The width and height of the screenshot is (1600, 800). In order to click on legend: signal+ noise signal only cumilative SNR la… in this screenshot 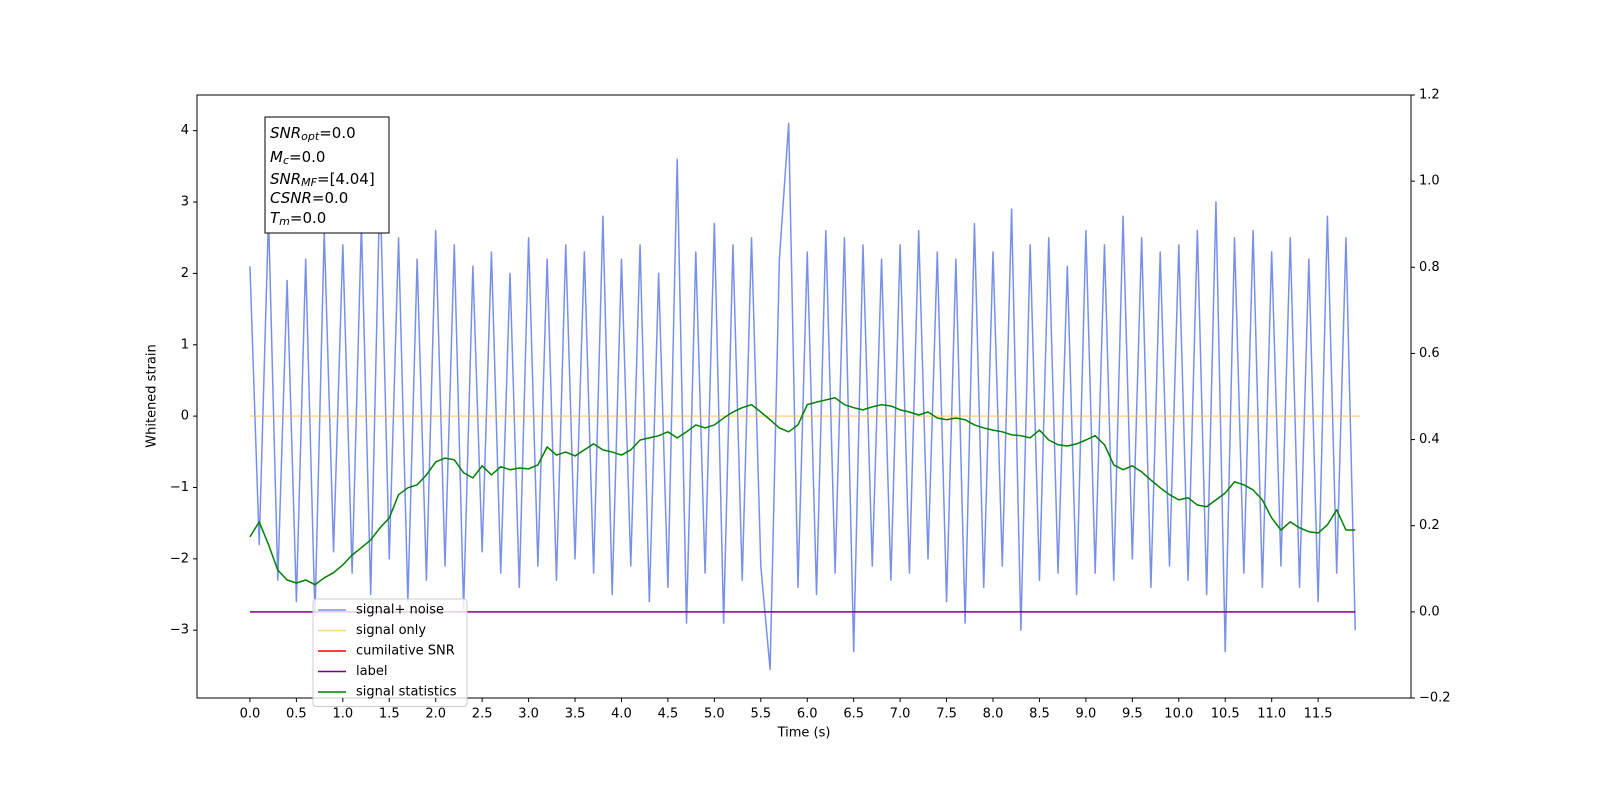, I will do `click(390, 652)`.